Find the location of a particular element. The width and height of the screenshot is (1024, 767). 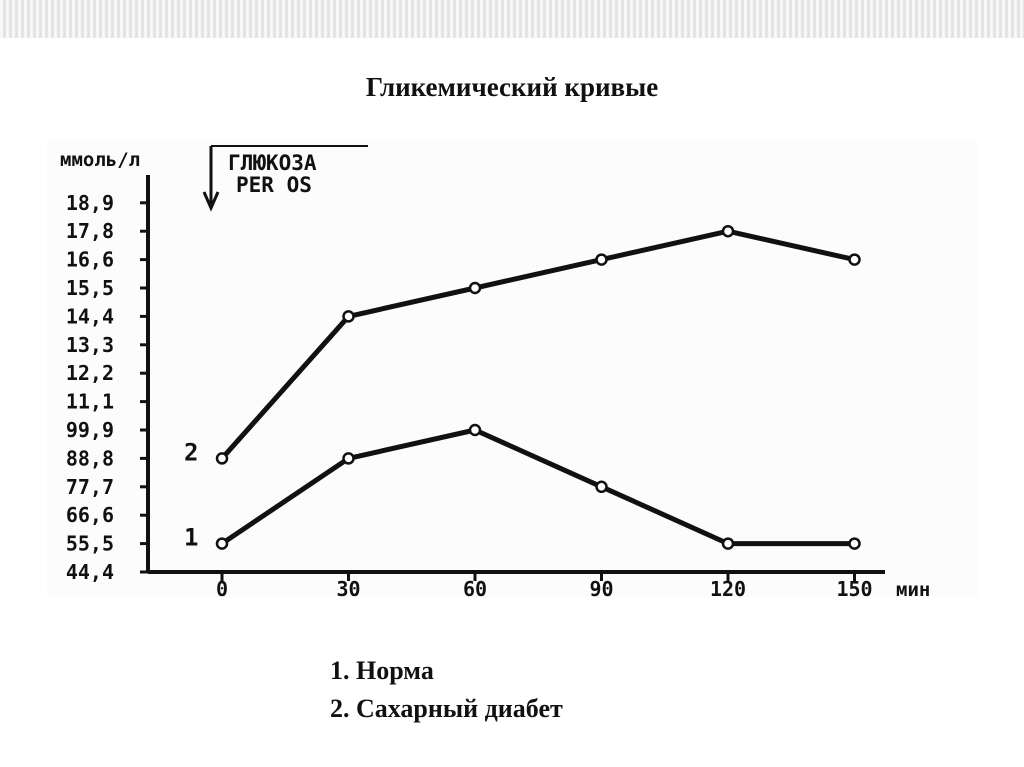

y-tick-label: 13,3 is located at coordinates (90, 345).